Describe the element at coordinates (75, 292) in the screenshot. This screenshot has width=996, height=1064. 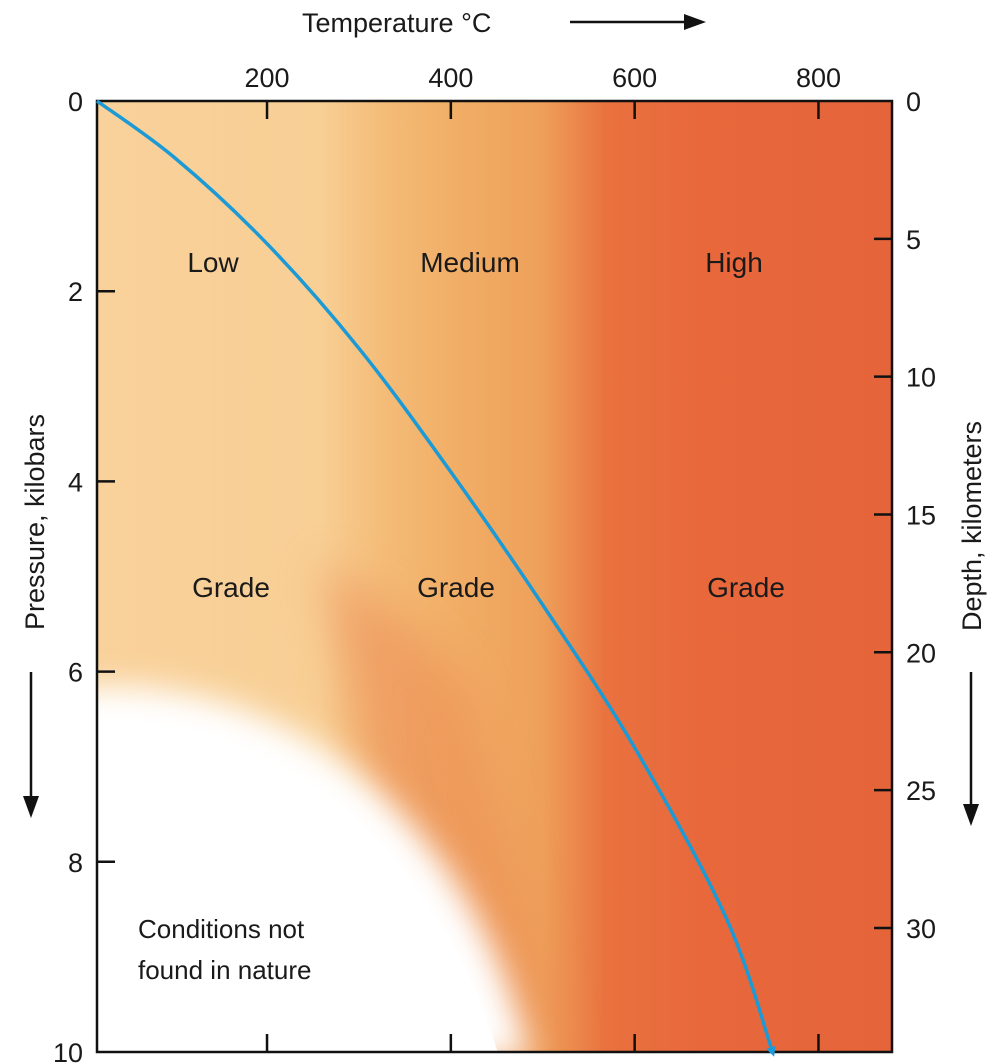
I see `left-tick-label-2: 2` at that location.